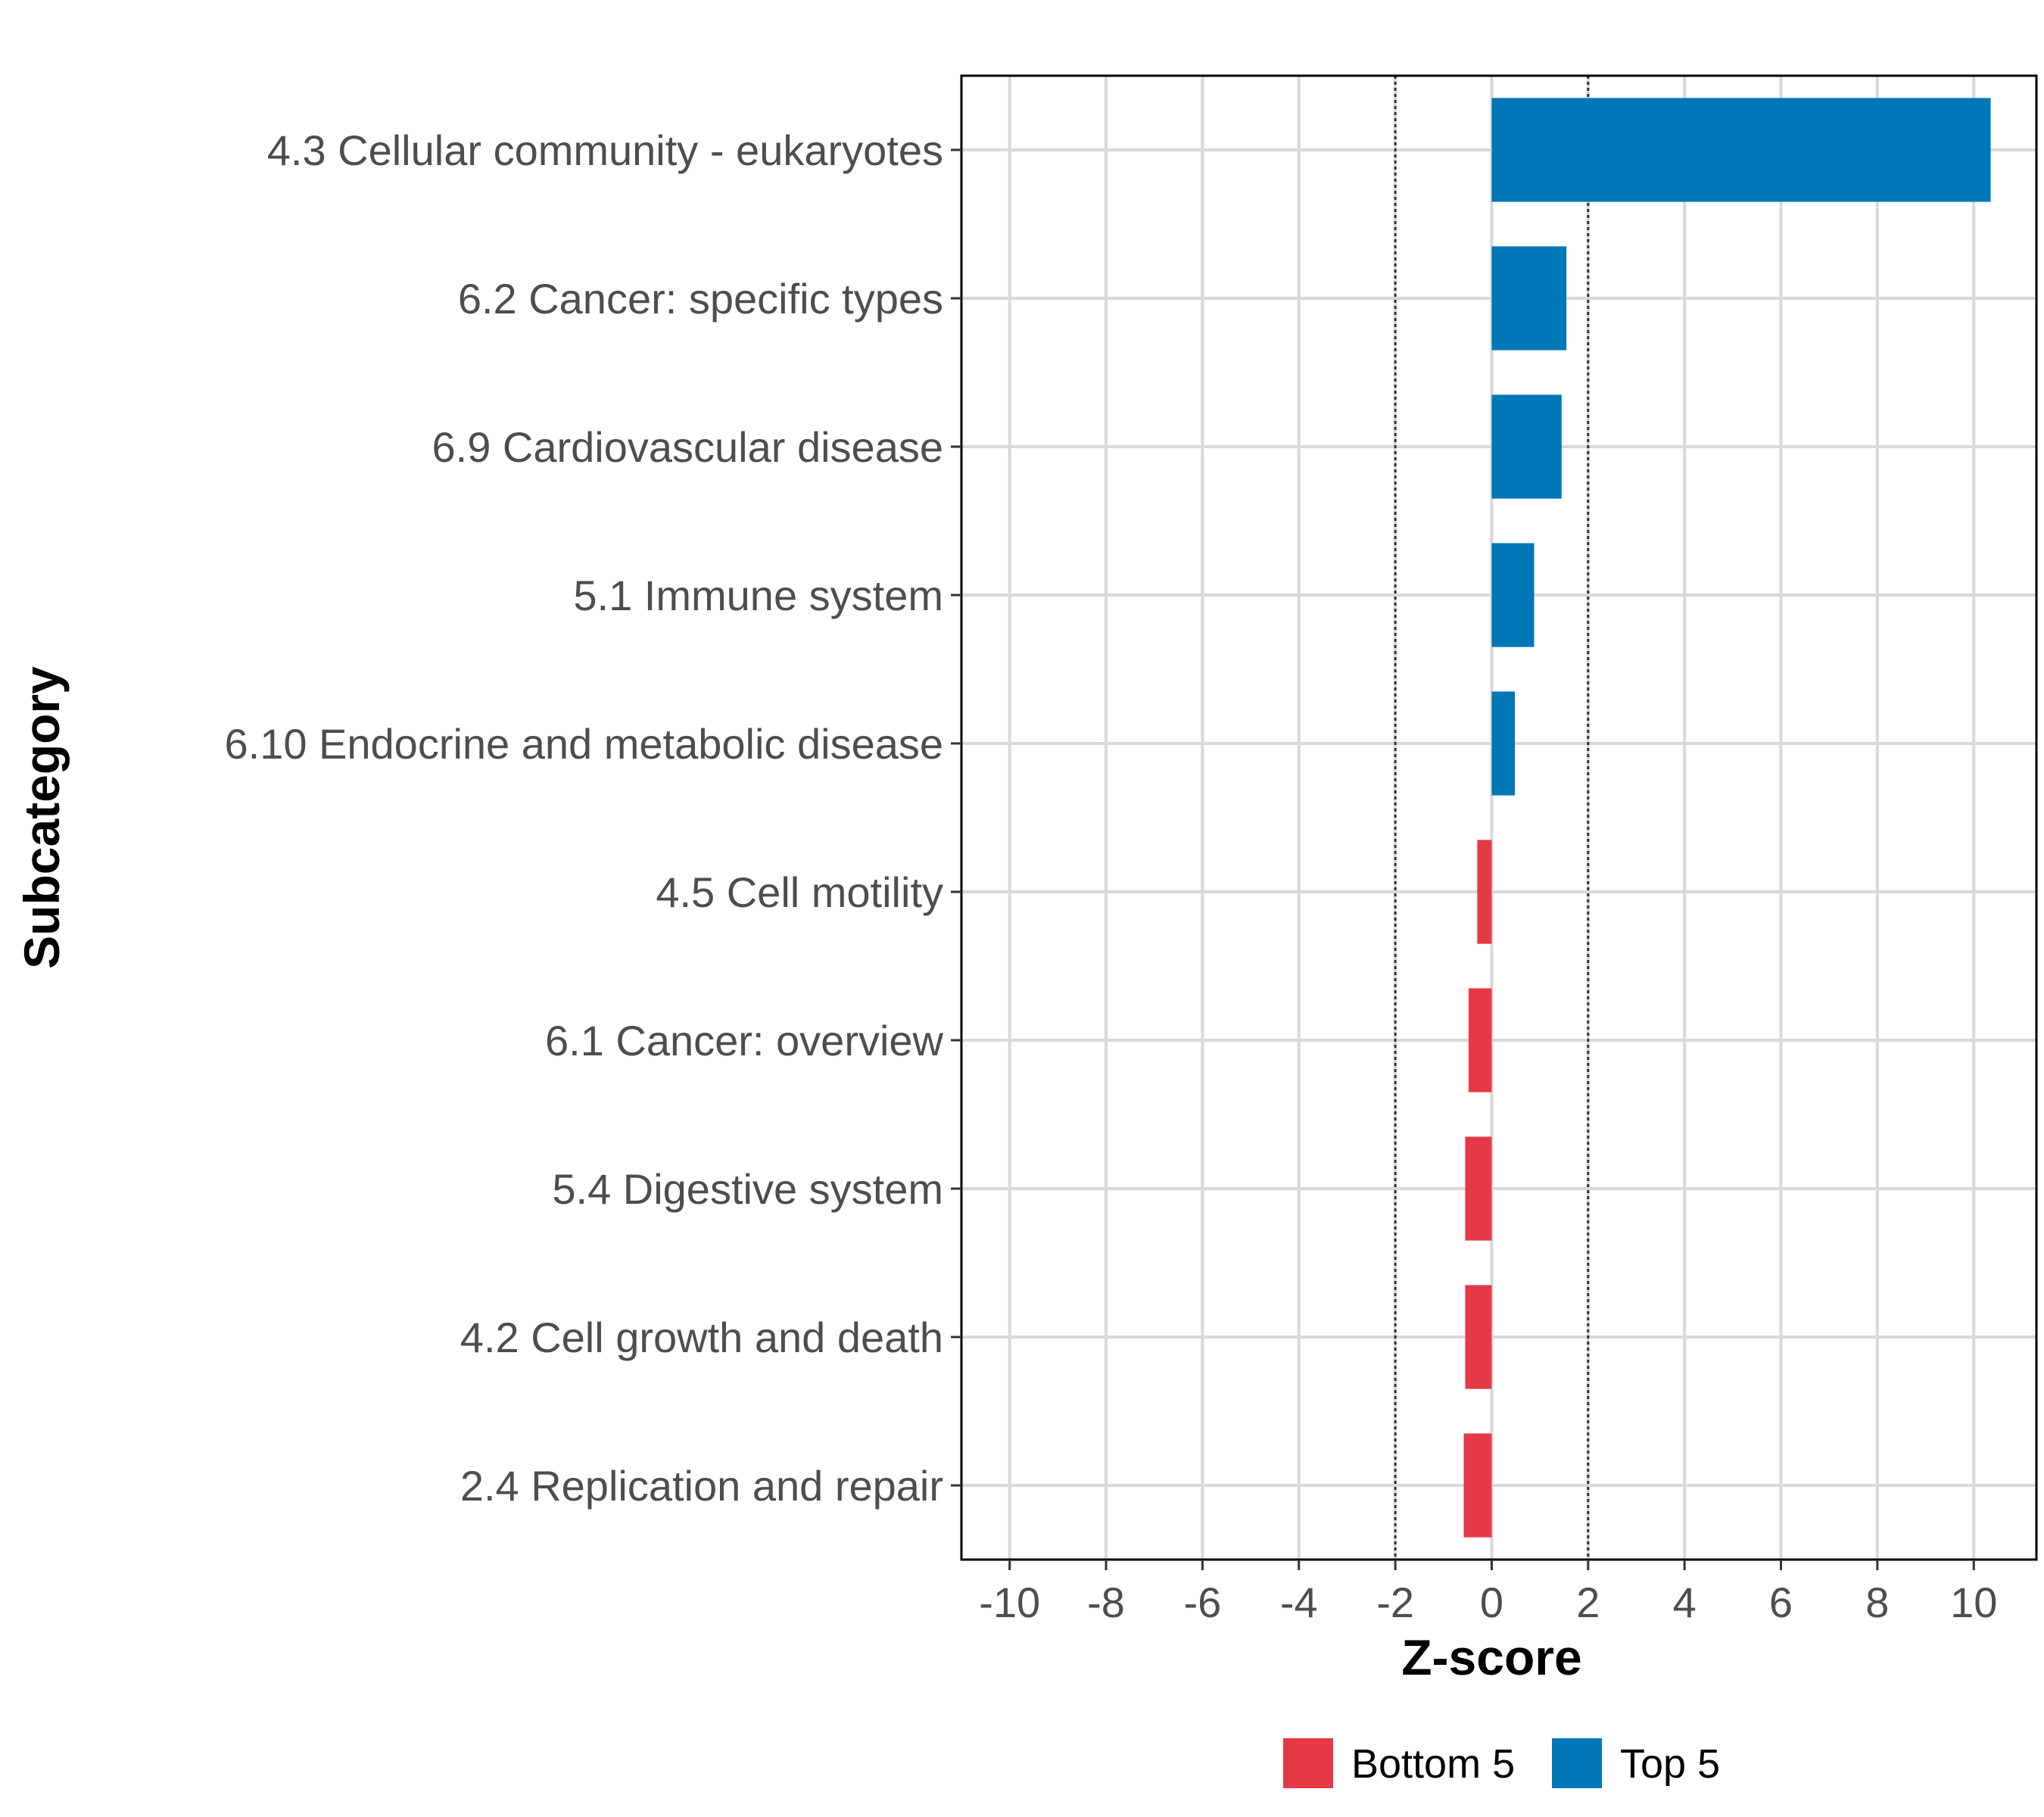 This screenshot has height=1817, width=2044. What do you see at coordinates (1588, 1602) in the screenshot?
I see `x-tick-label: 2` at bounding box center [1588, 1602].